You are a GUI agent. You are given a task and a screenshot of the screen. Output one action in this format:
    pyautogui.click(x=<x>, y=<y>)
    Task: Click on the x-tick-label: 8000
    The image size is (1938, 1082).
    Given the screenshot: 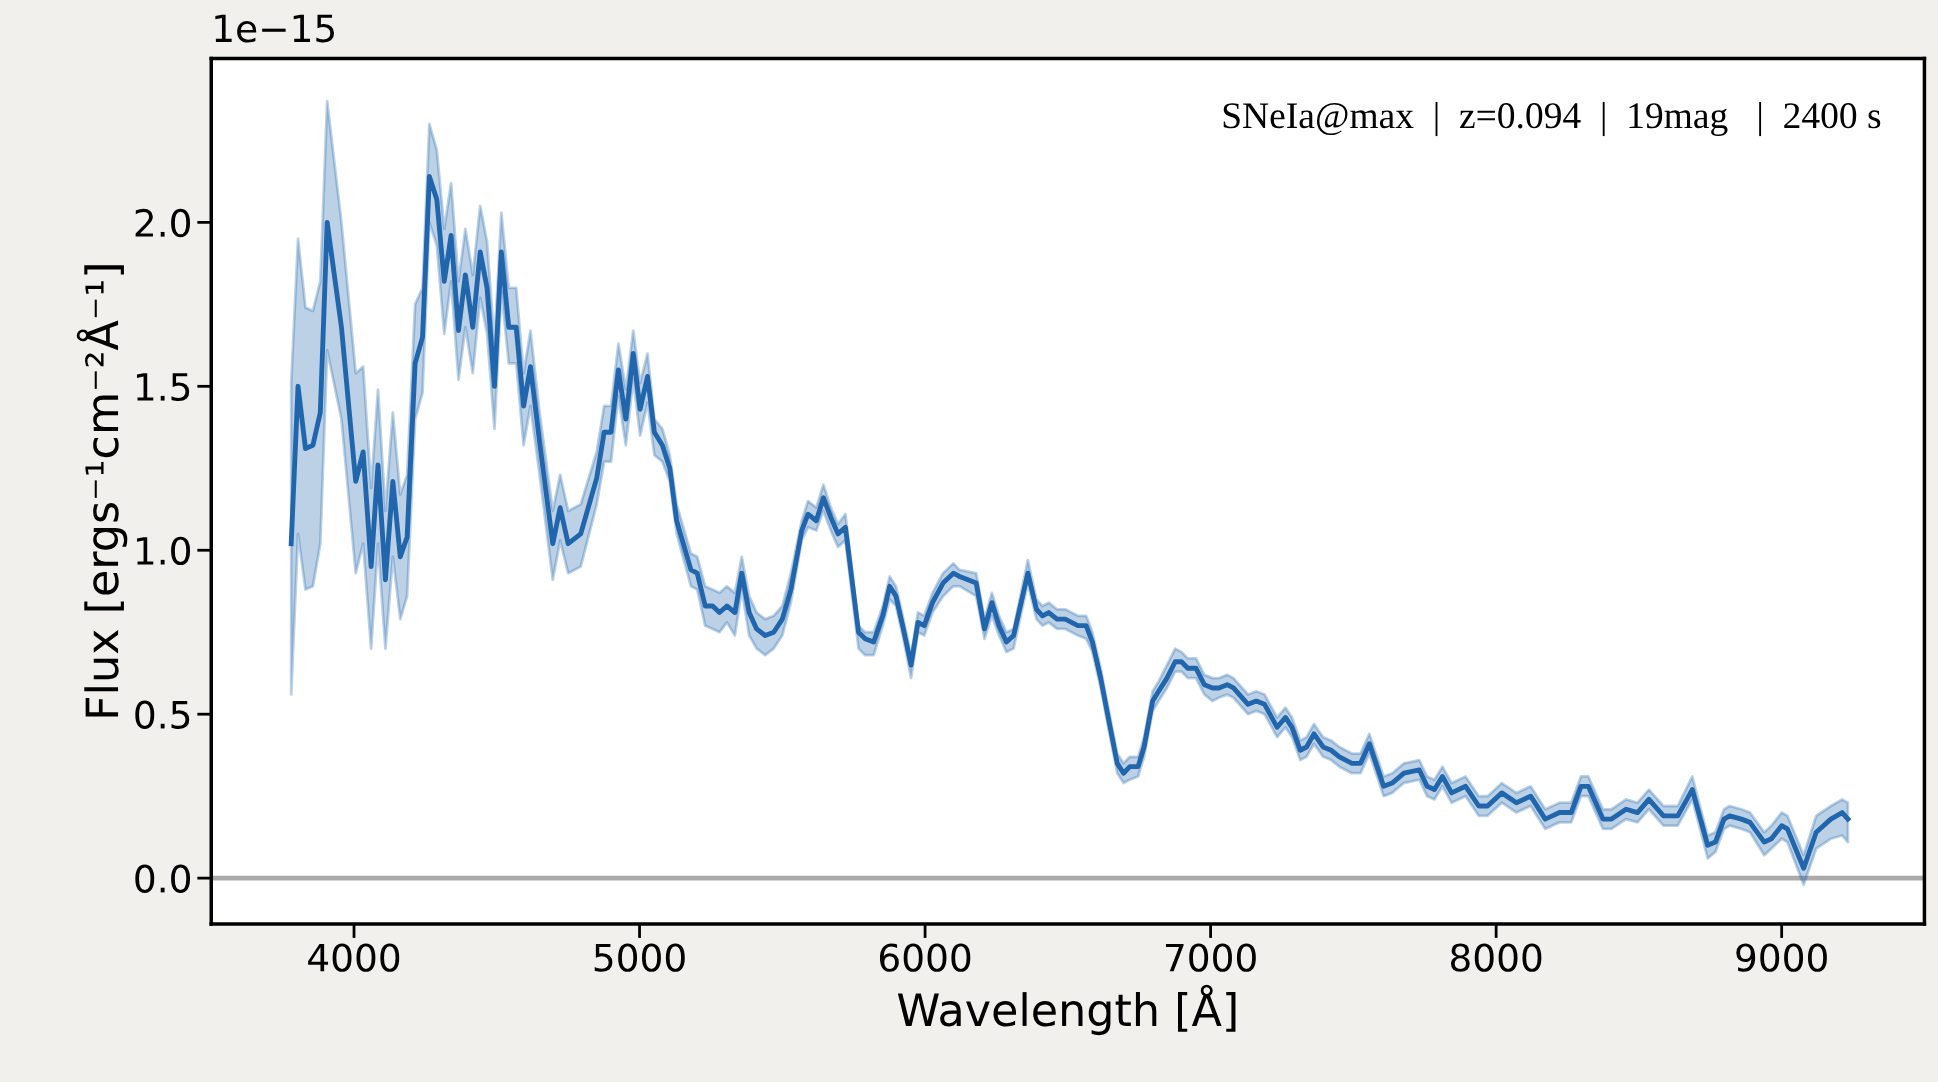 What is the action you would take?
    pyautogui.click(x=1496, y=957)
    